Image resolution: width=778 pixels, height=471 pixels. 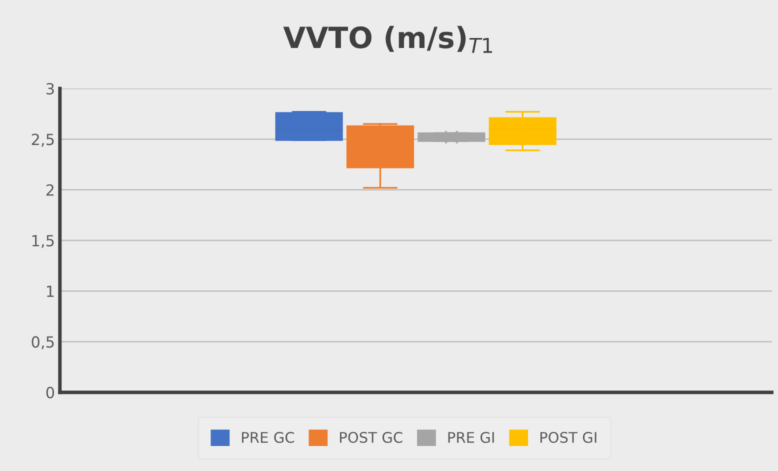 I want to click on legend-label: POST GI, so click(x=568, y=437).